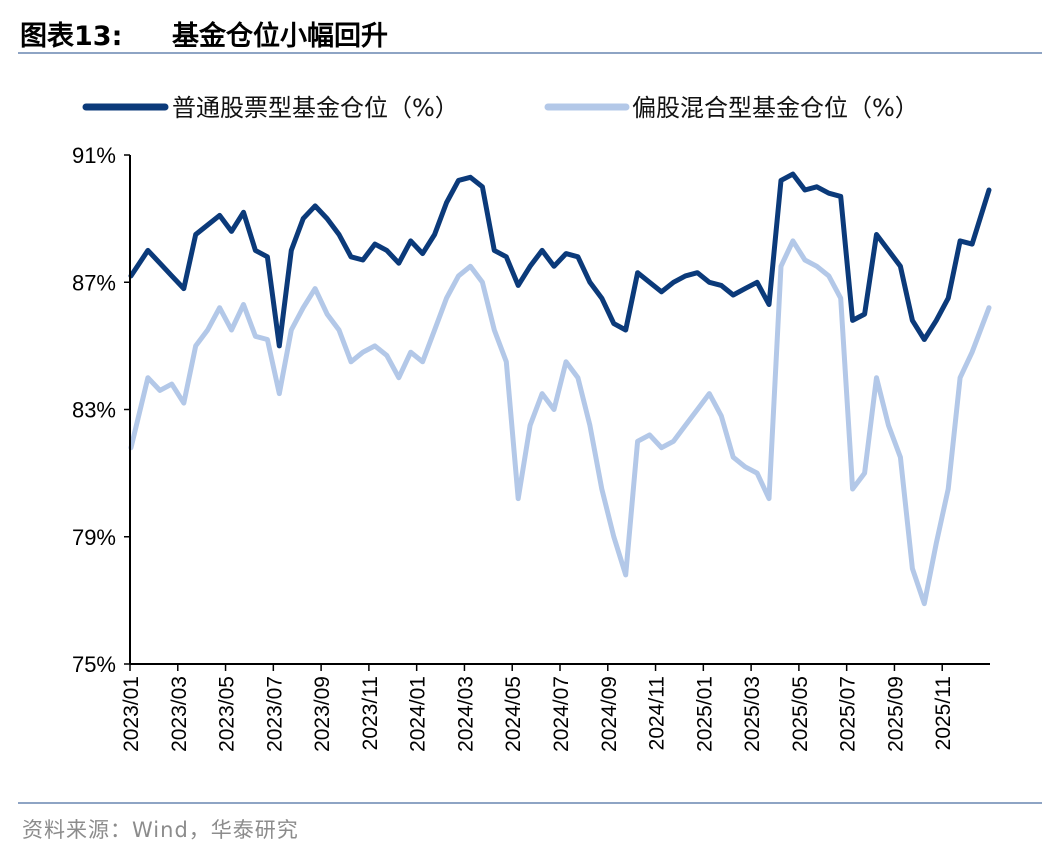 The height and width of the screenshot is (852, 1048). I want to click on x-tick-label: 2024/07, so click(561, 714).